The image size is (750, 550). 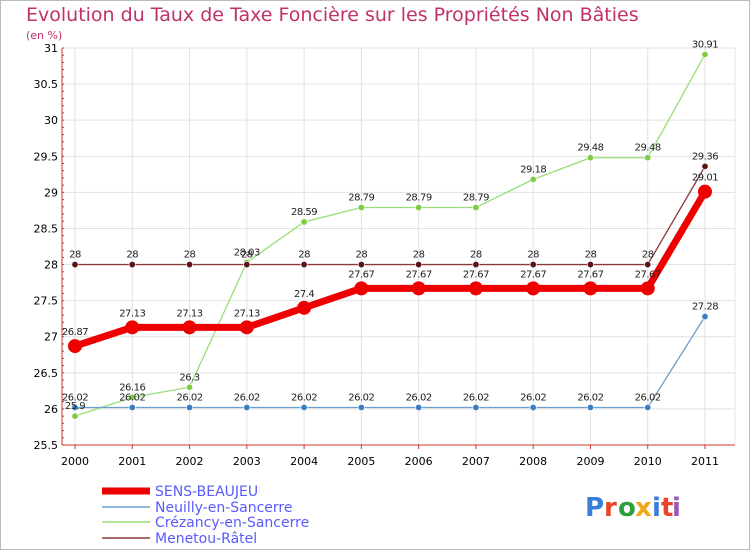 What do you see at coordinates (610, 508) in the screenshot?
I see `logo-letter: r` at bounding box center [610, 508].